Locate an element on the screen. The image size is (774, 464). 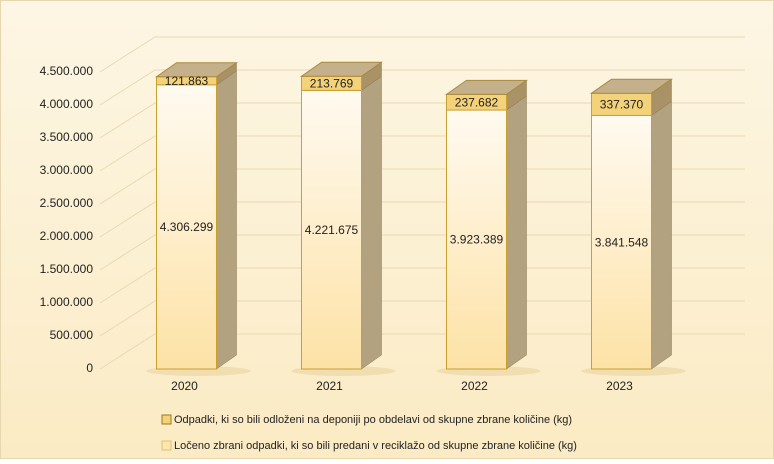
y-tick-label: 2.500.000 is located at coordinates (67, 203).